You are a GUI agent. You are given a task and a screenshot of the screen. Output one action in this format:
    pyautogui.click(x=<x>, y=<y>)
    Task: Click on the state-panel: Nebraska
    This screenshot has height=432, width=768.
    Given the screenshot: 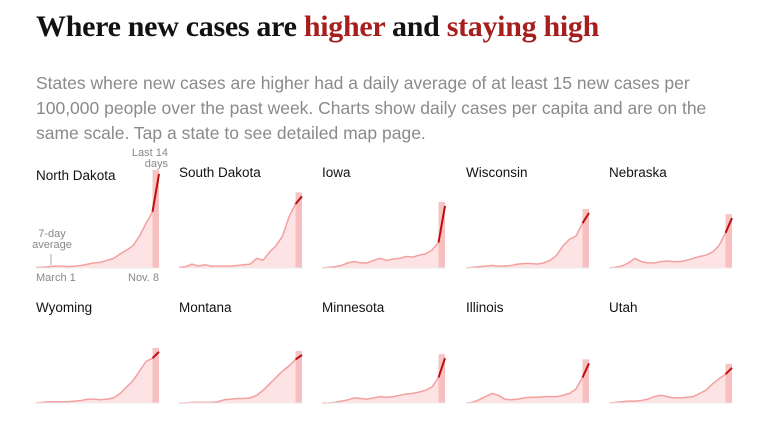 What is the action you would take?
    pyautogui.click(x=671, y=230)
    